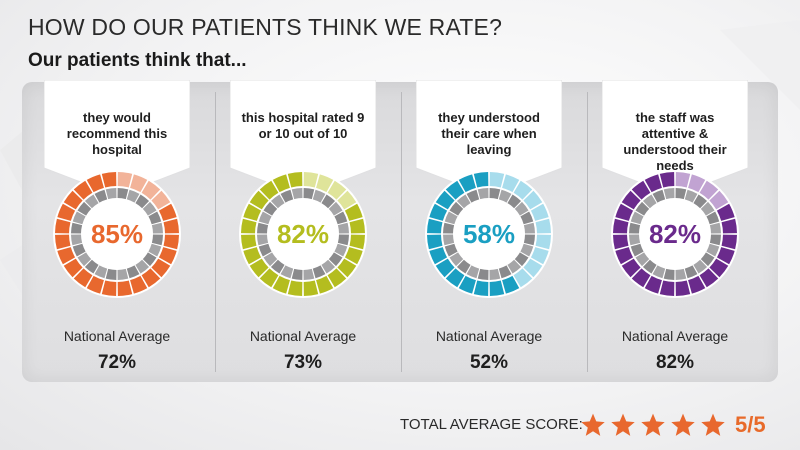 Image resolution: width=800 pixels, height=450 pixels. Describe the element at coordinates (303, 125) in the screenshot. I see `statement-text: this hospital rated 9 or 10 out of 10` at that location.